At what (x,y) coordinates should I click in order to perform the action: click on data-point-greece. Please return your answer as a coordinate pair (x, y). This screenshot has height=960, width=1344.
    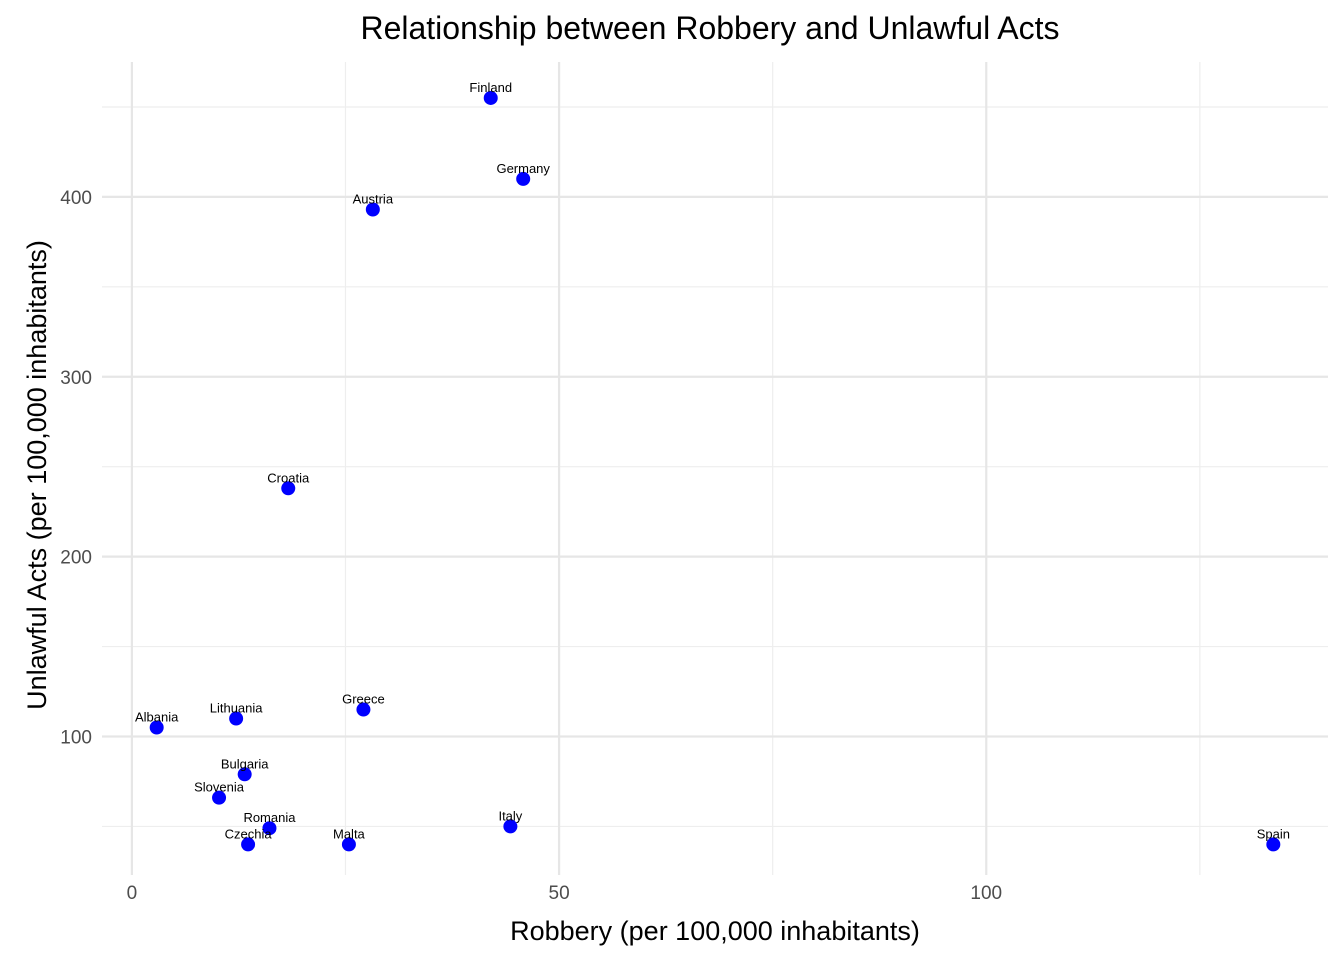
    Looking at the image, I should click on (363, 709).